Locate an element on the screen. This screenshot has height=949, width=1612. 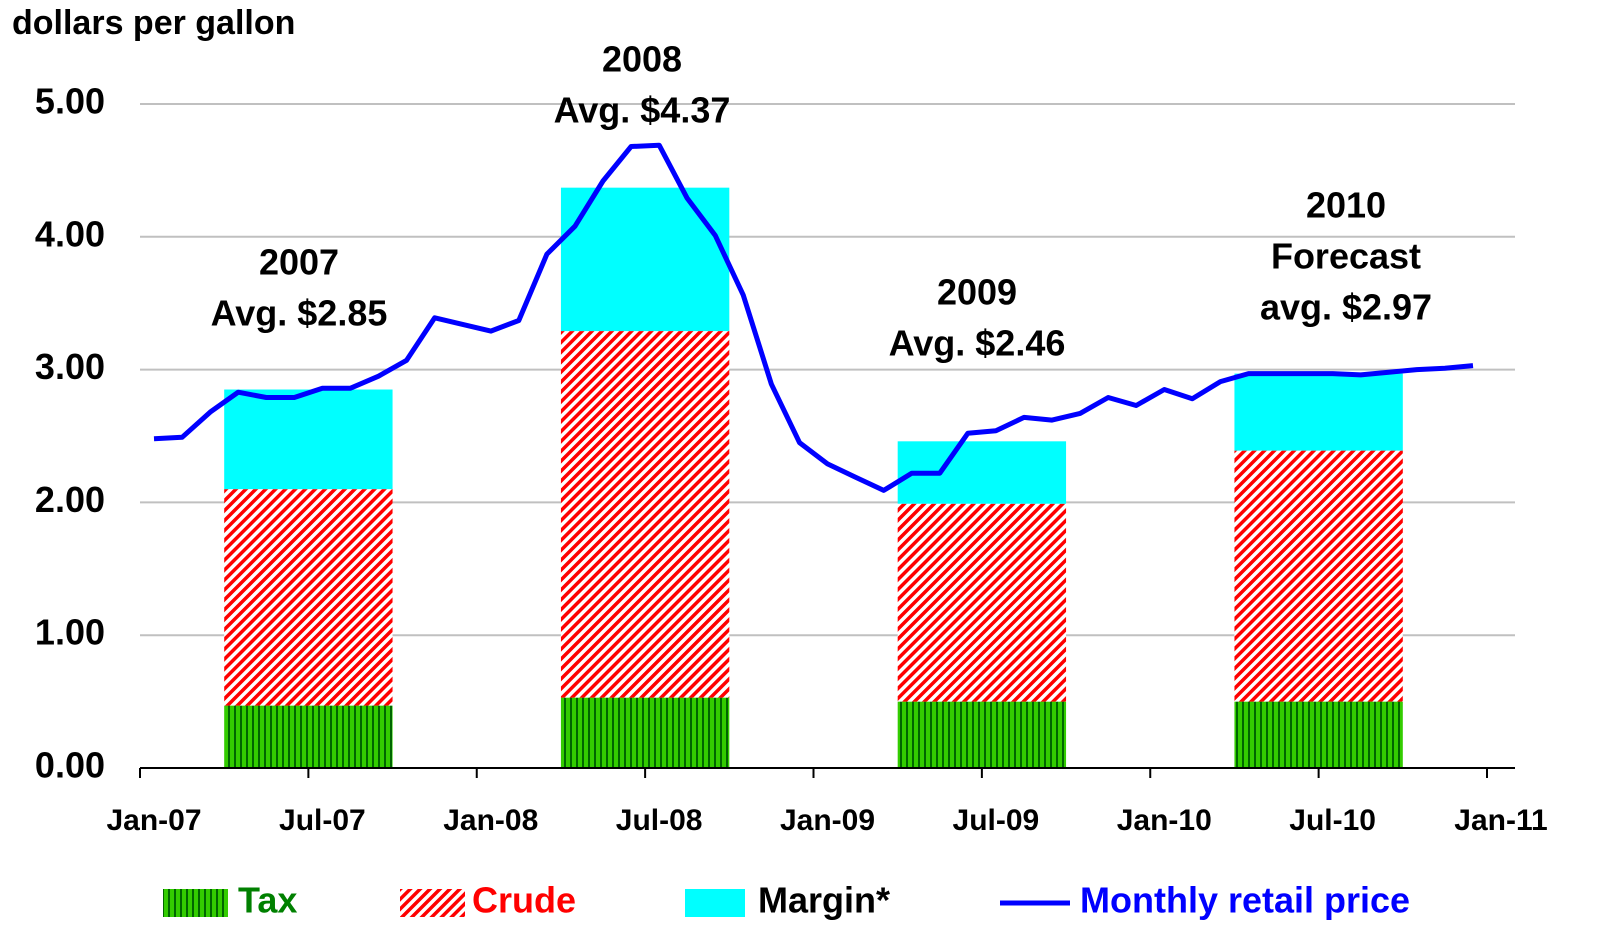
y-tick-label: 5.00 is located at coordinates (70, 101).